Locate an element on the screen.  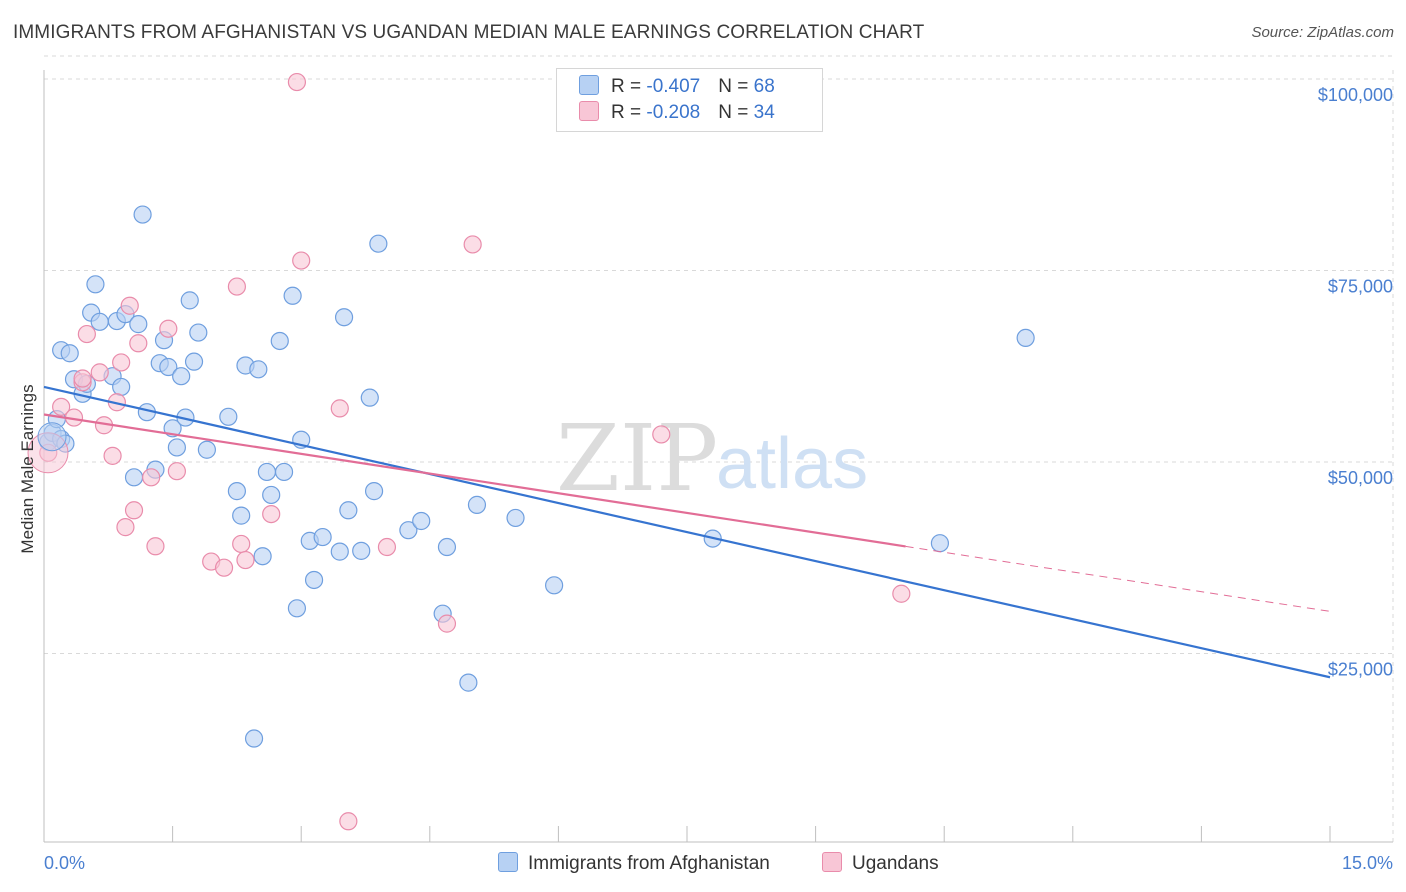
y-tick-label: $100,000 is located at coordinates (1355, 95).